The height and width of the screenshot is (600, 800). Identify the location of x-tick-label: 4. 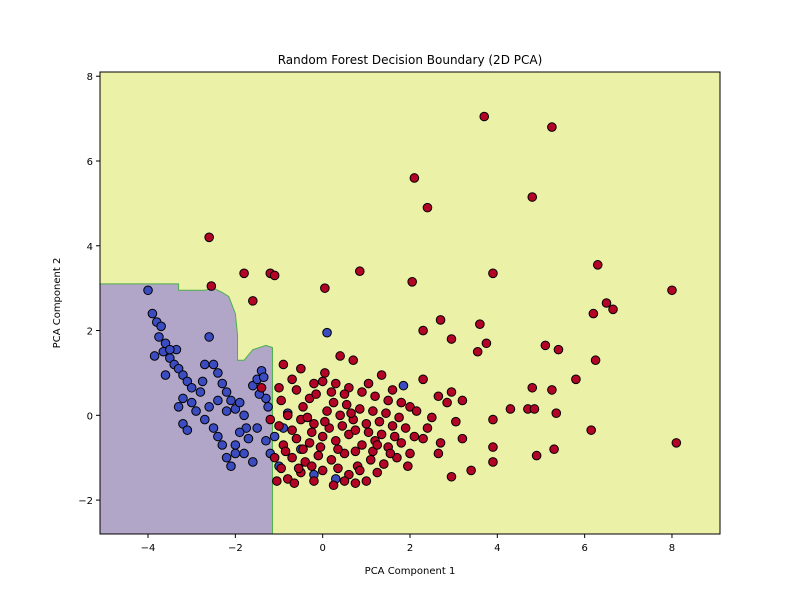
(497, 548).